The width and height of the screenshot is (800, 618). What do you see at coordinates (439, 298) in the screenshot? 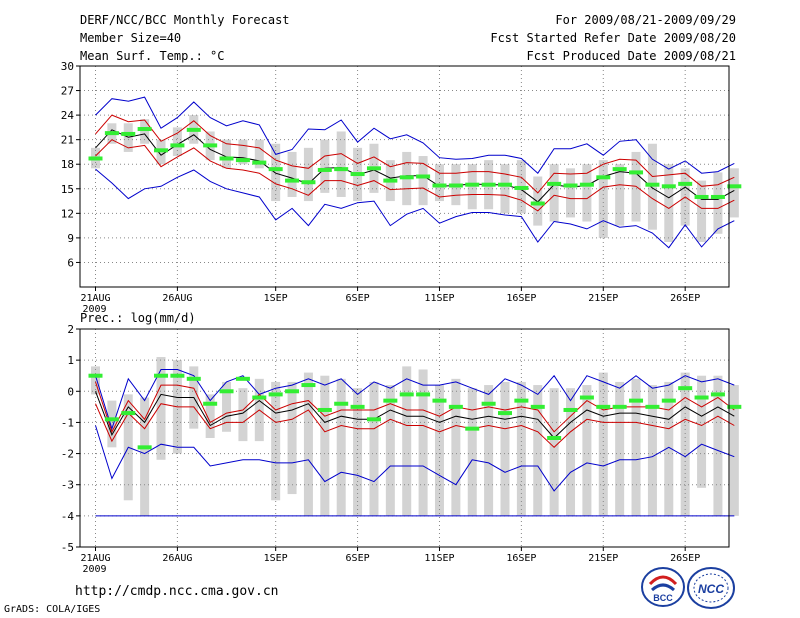
I see `x-tick-label: 11SEP` at bounding box center [439, 298].